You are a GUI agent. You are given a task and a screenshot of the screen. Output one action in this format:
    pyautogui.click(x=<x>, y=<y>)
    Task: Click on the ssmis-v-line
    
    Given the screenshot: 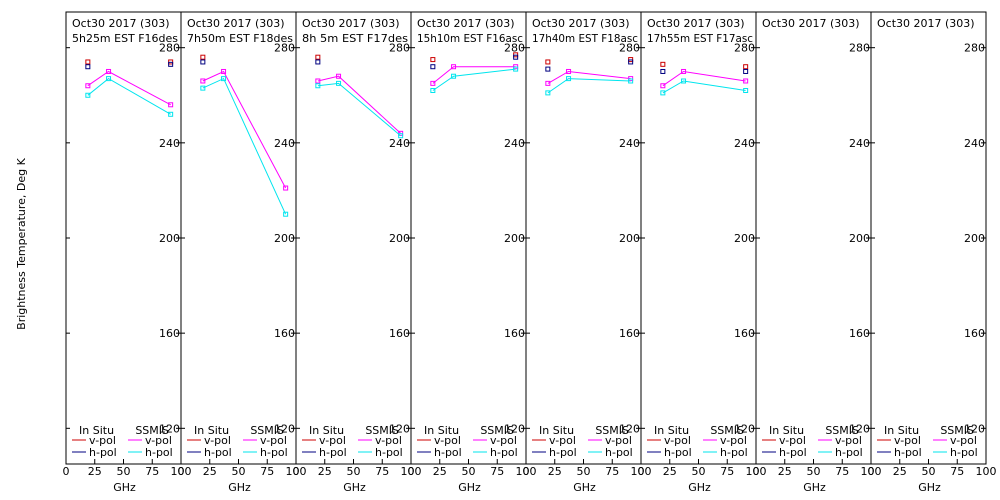 What is the action you would take?
    pyautogui.click(x=244, y=129)
    